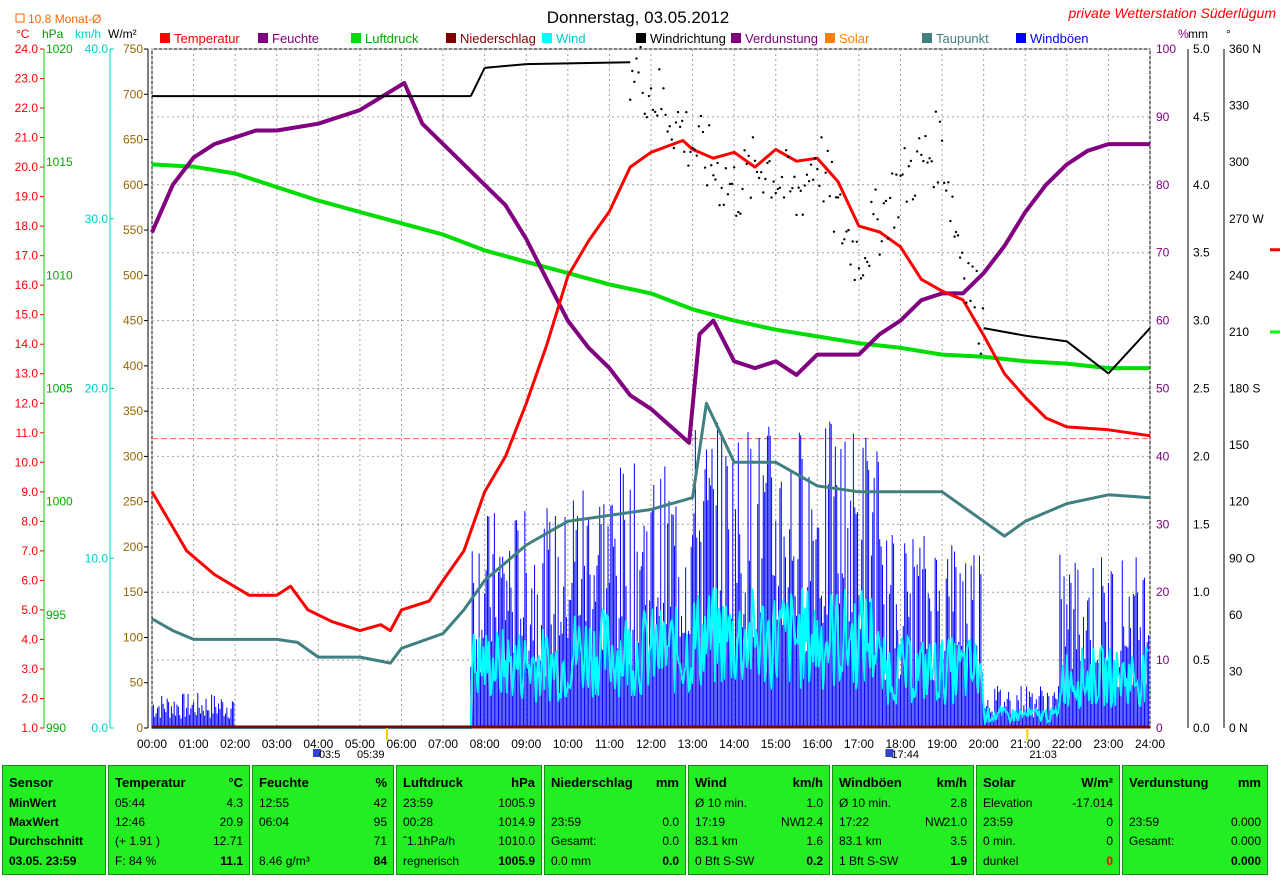  What do you see at coordinates (942, 744) in the screenshot?
I see `x-tick-label: 19:00` at bounding box center [942, 744].